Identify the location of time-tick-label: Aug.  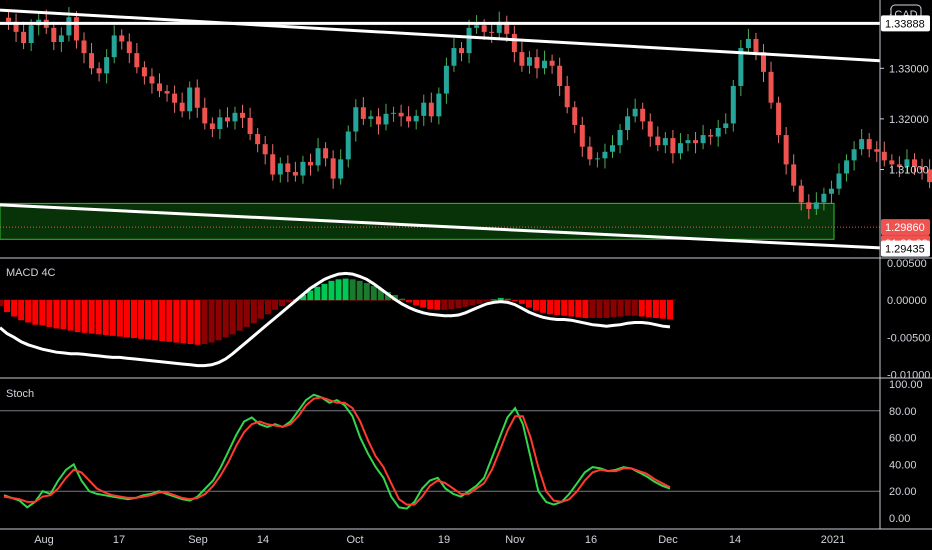
(44, 540).